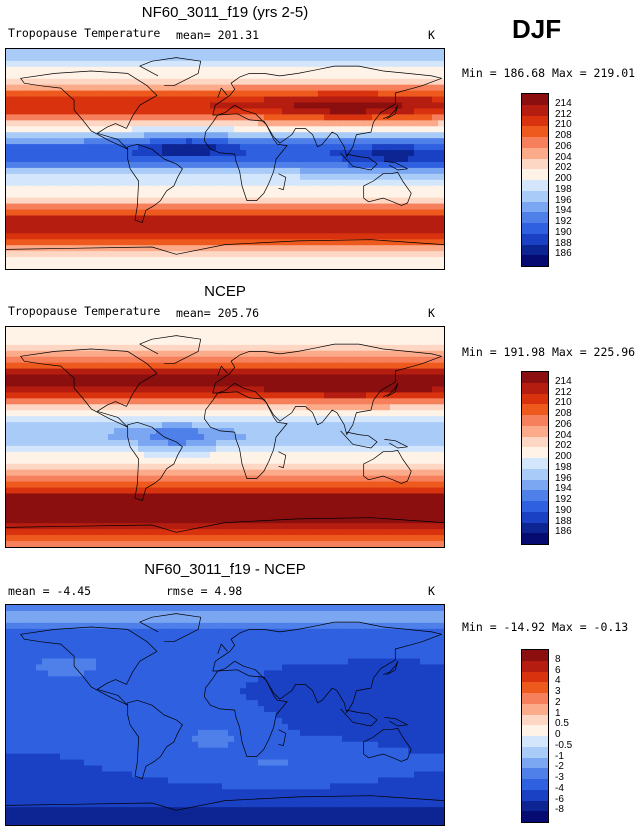 This screenshot has width=644, height=833. What do you see at coordinates (84, 311) in the screenshot?
I see `variable-label: Tropopause Temperature` at bounding box center [84, 311].